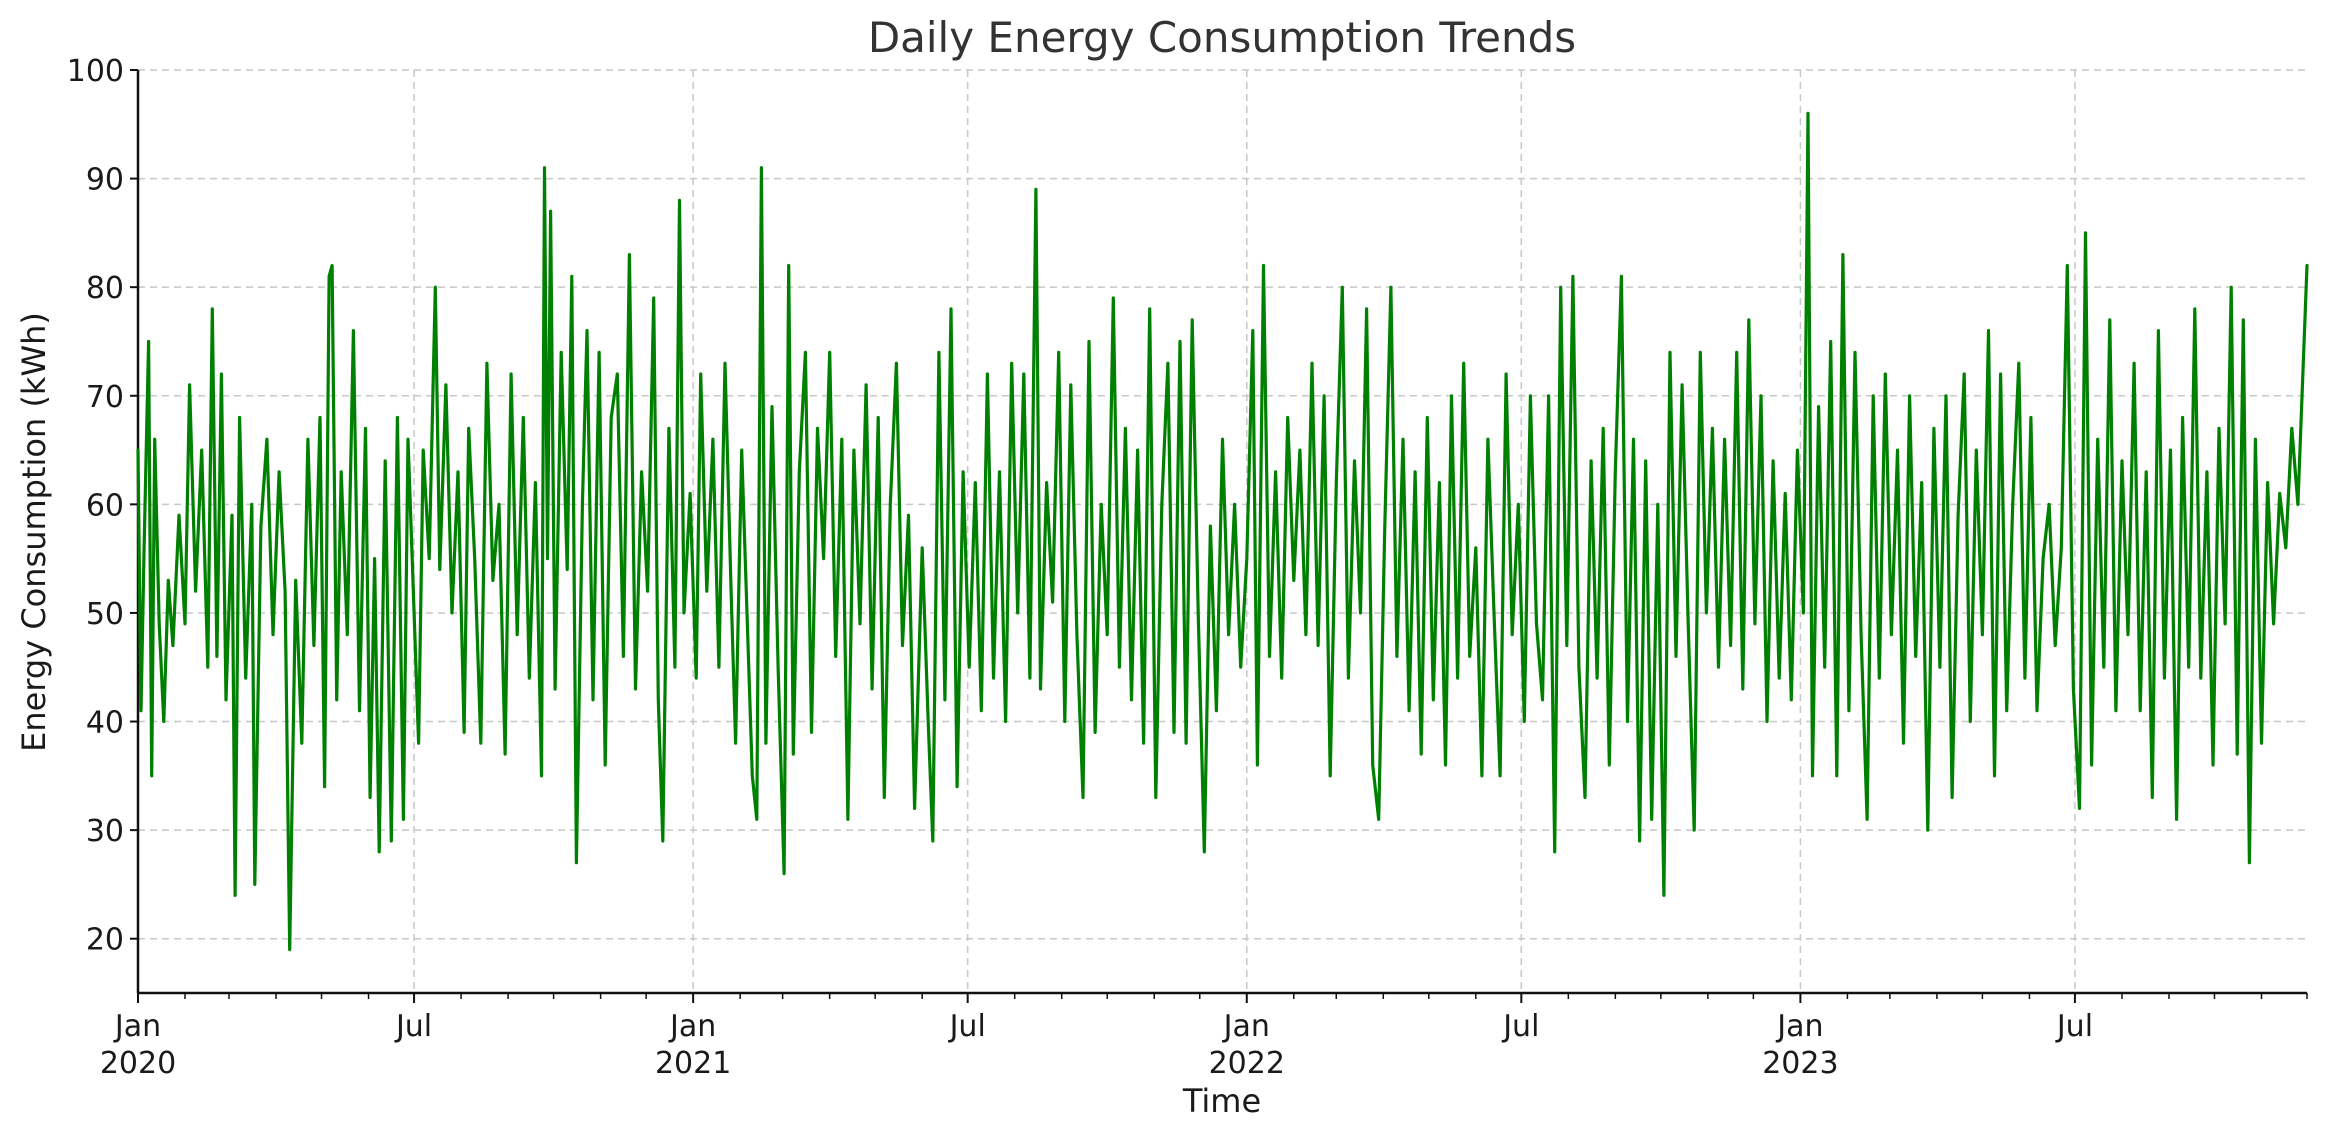 The image size is (2327, 1139). What do you see at coordinates (34, 532) in the screenshot?
I see `y-axis-label: Energy Consumption (kWh)` at bounding box center [34, 532].